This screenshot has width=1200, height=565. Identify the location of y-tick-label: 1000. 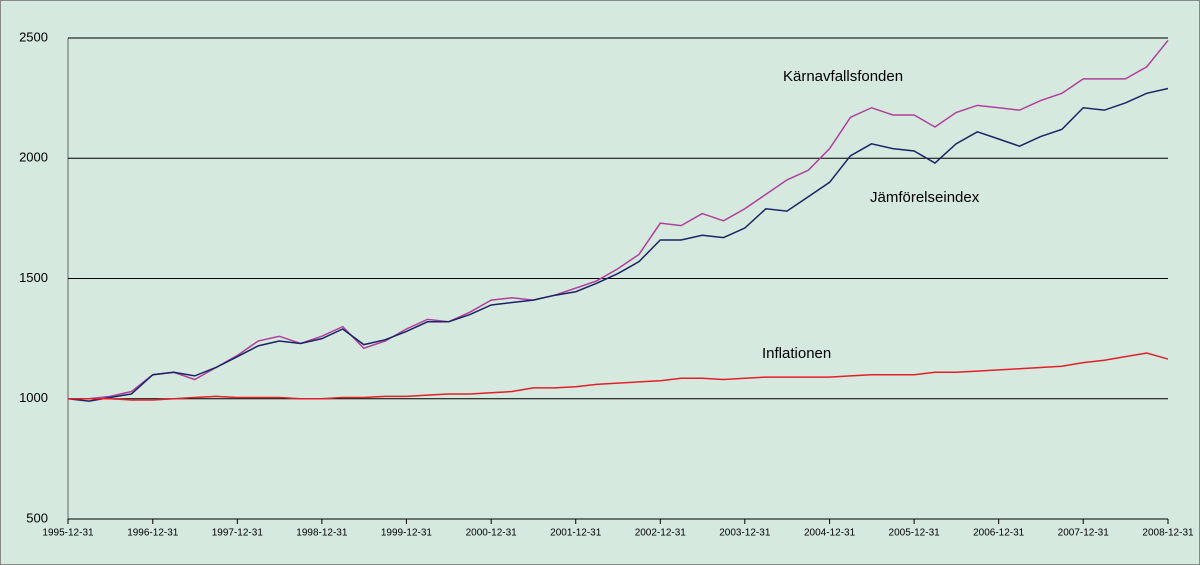
(33, 397).